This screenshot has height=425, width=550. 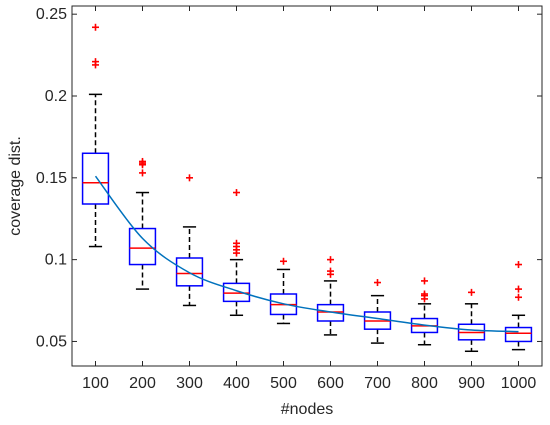 What do you see at coordinates (330, 383) in the screenshot?
I see `x-tick-label: 600` at bounding box center [330, 383].